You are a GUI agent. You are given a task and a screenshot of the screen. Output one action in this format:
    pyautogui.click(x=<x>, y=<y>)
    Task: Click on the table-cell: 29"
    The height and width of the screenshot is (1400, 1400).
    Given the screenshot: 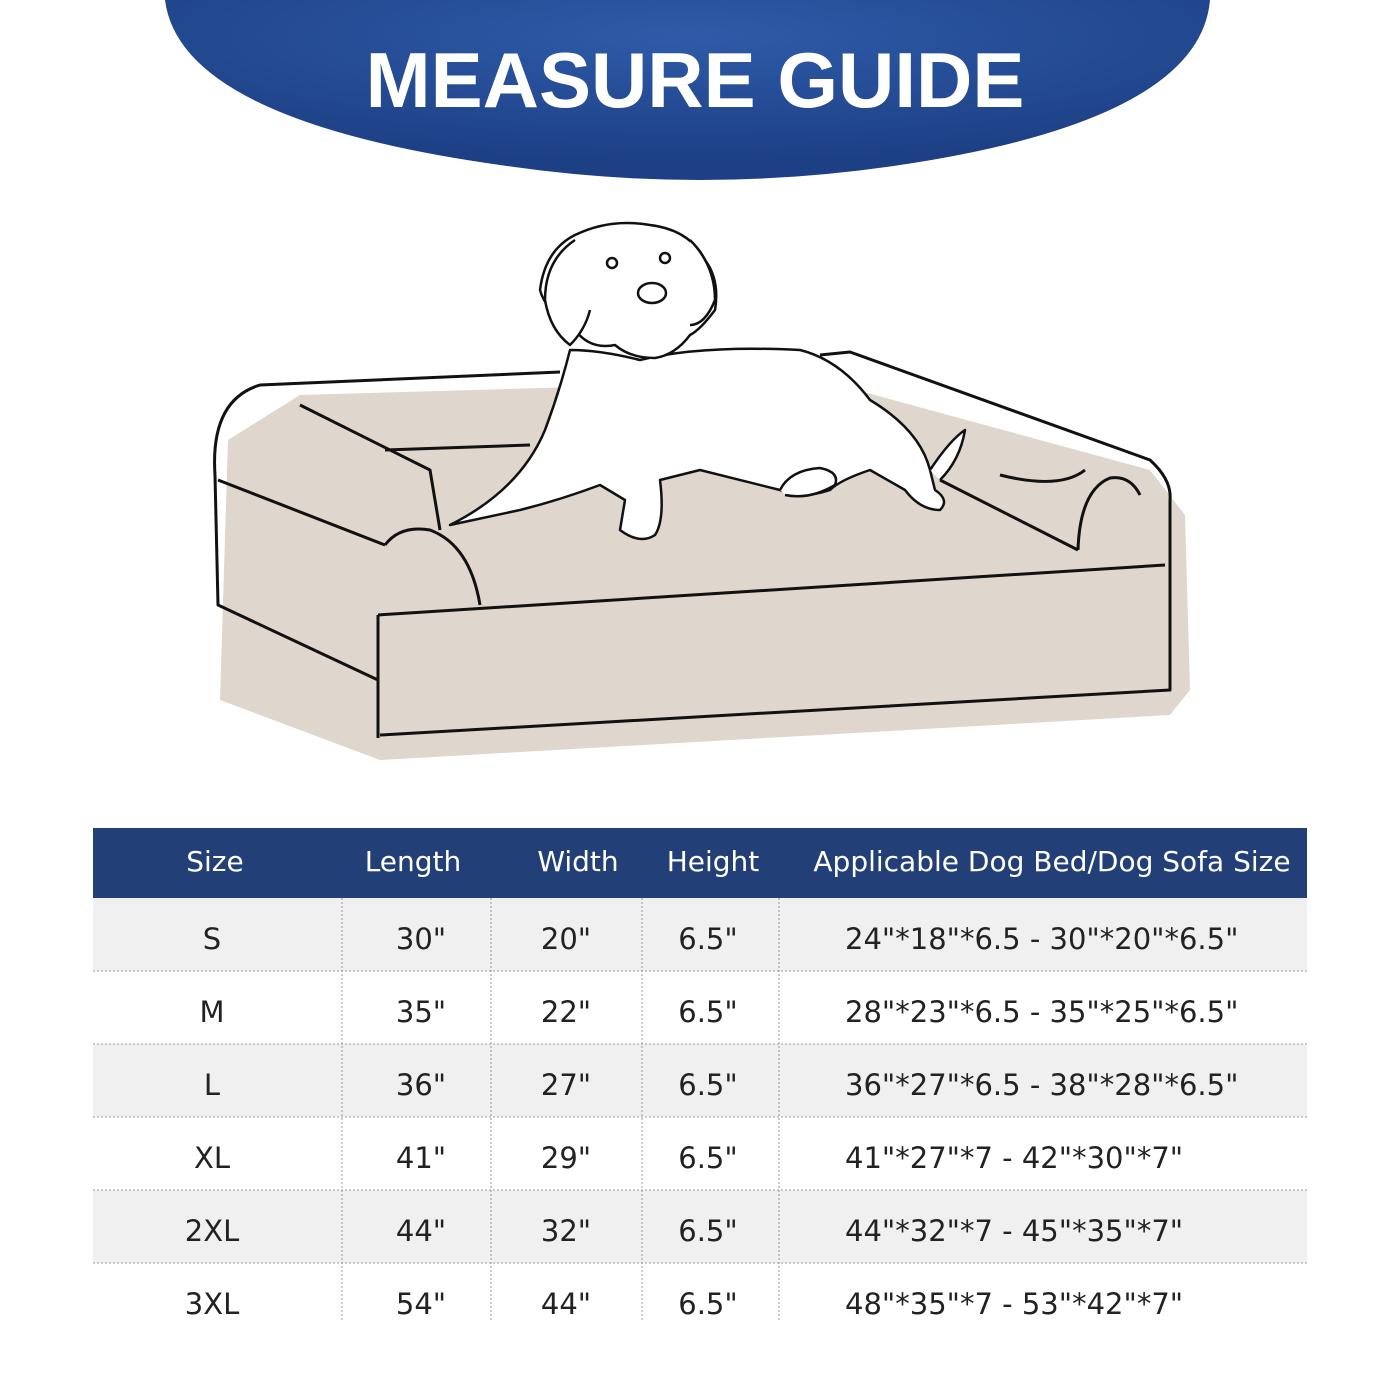 What is the action you would take?
    pyautogui.click(x=566, y=1158)
    